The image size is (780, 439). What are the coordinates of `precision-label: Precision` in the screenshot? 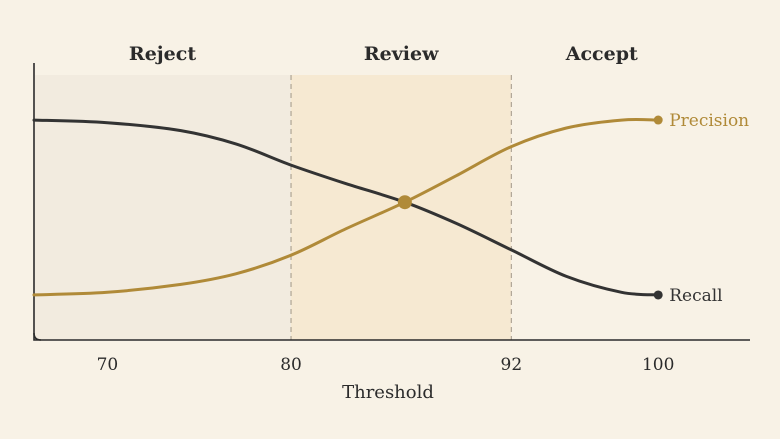 It's located at (709, 121).